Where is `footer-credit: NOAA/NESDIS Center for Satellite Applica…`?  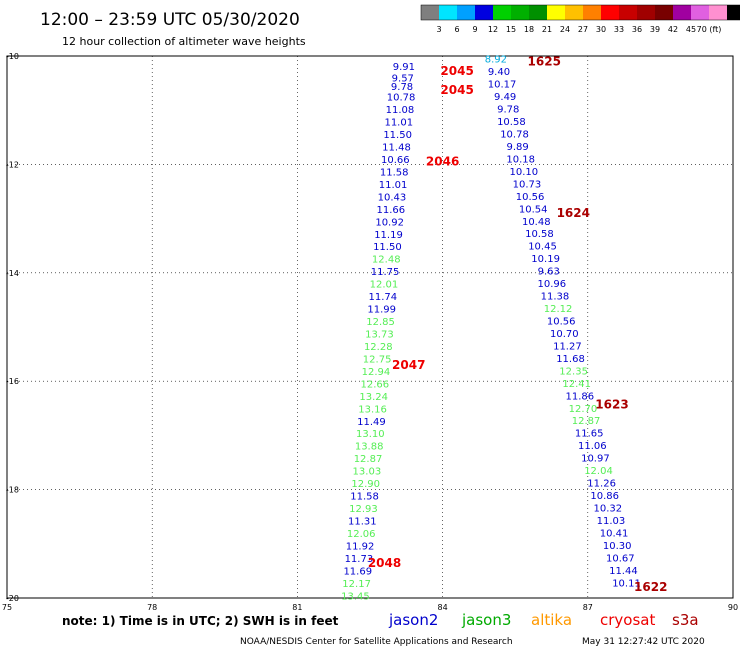
footer-credit: NOAA/NESDIS Center for Satellite Applica… is located at coordinates (376, 642).